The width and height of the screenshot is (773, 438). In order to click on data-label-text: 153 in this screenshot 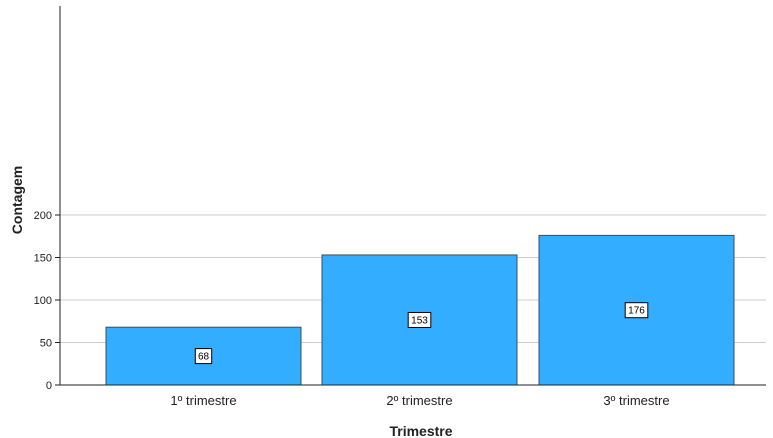, I will do `click(419, 320)`.